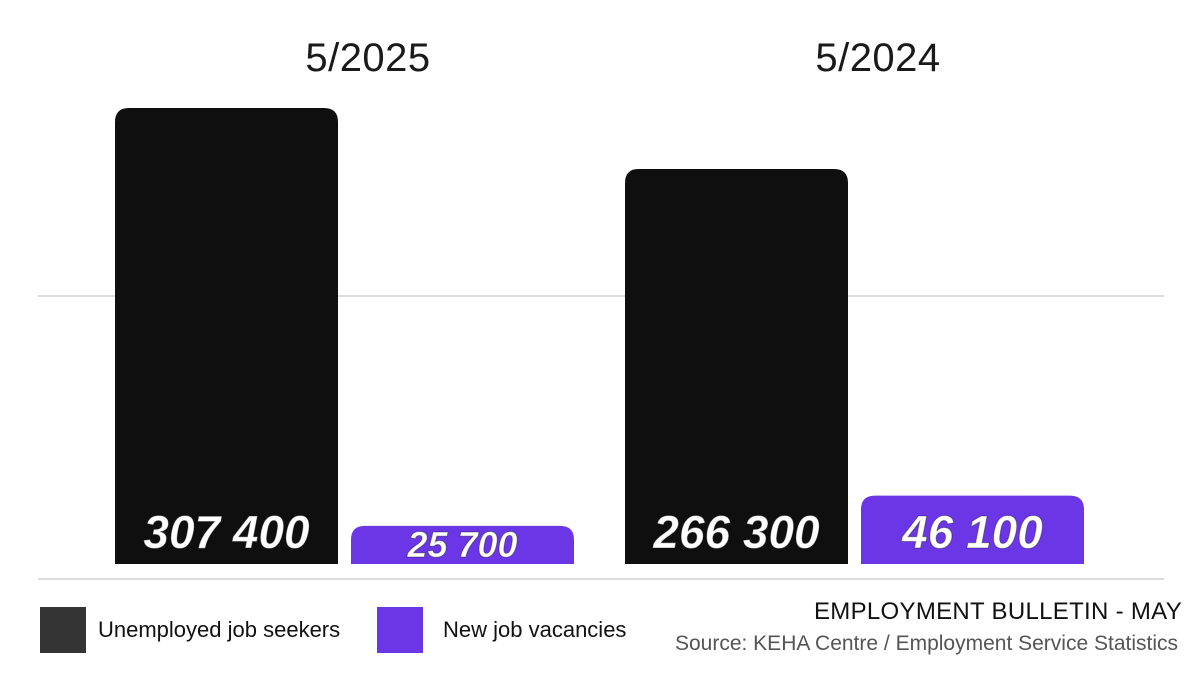 The image size is (1200, 675). I want to click on bulletin-title: EMPLOYMENT BULLETIN - MAY, so click(997, 611).